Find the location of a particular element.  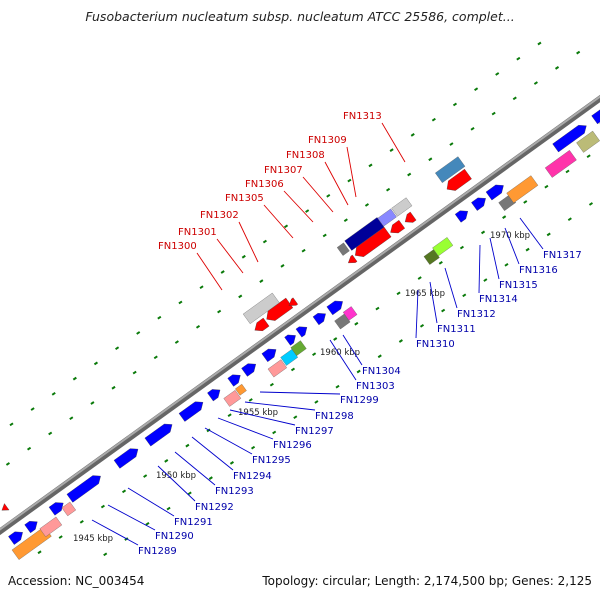

gene-label-fn1293: FN1293 is located at coordinates (234, 491).